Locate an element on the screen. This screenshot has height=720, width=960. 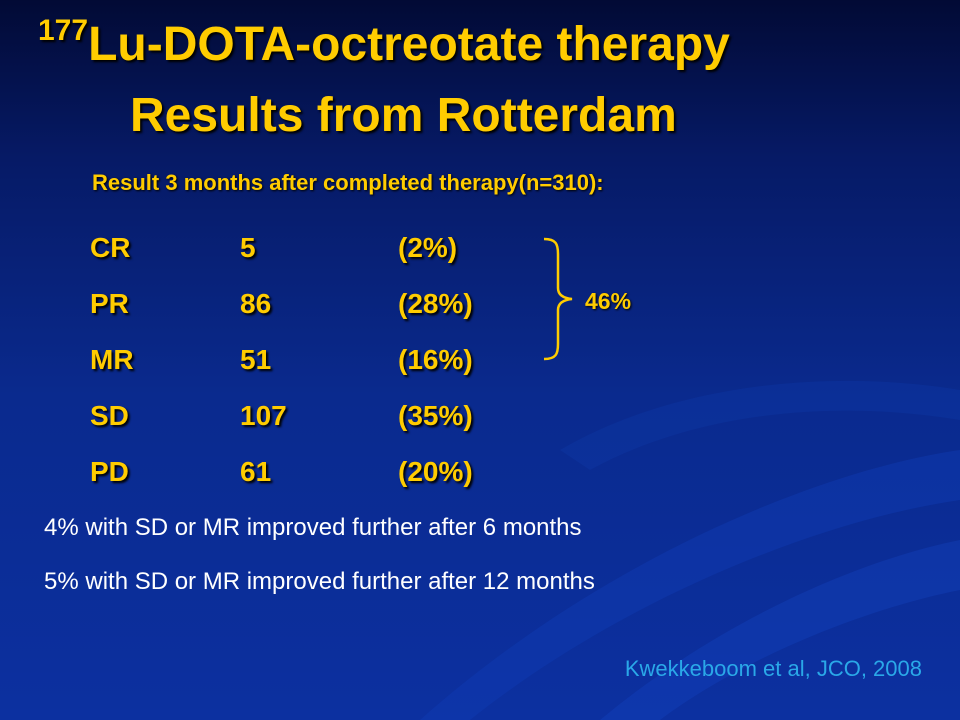
title-text: Lu-DOTA-octreotate therapy is located at coordinates (409, 44).